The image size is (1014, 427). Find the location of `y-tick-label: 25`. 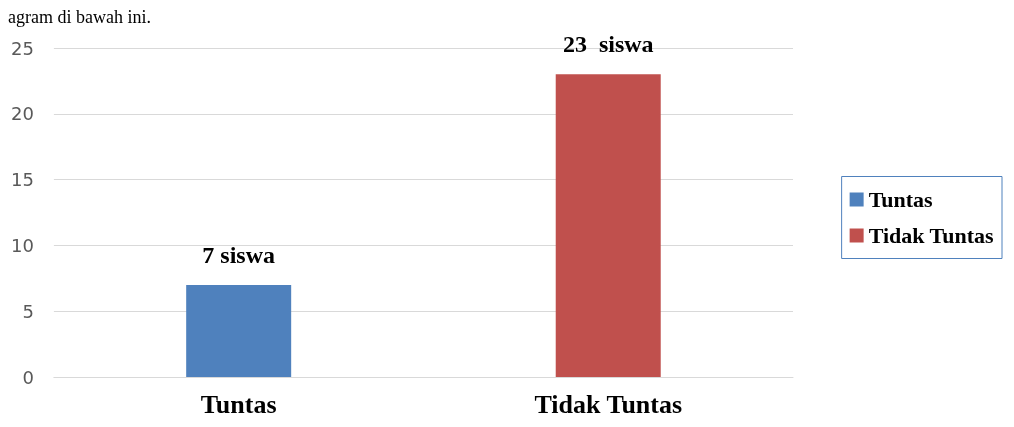

y-tick-label: 25 is located at coordinates (22, 48).